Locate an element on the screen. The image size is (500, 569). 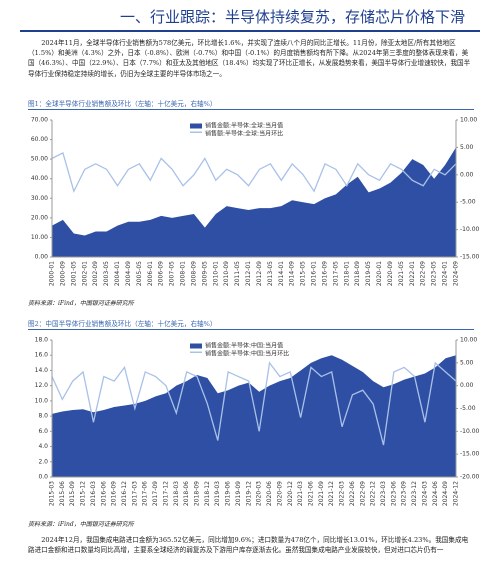
x-tick-label: 2012-09 is located at coordinates (259, 273).